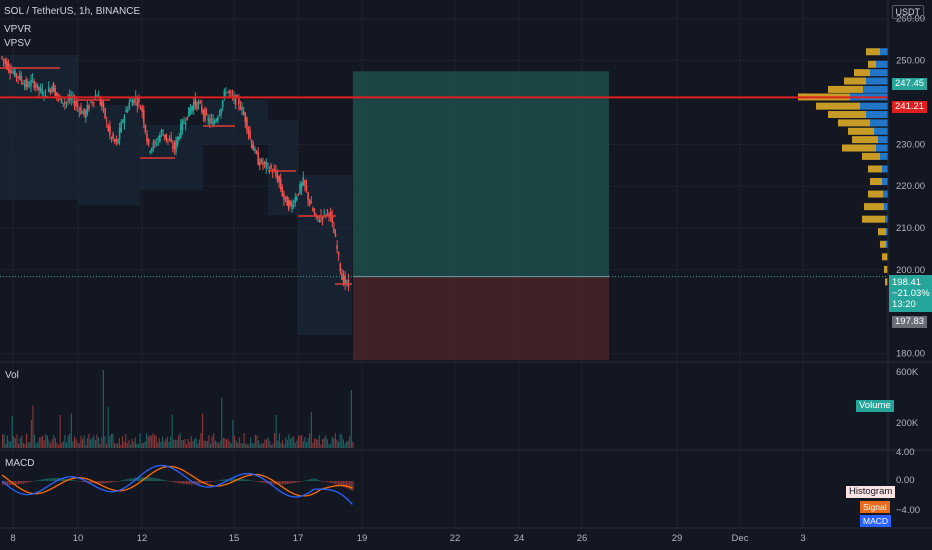 This screenshot has width=932, height=550. Describe the element at coordinates (178, 409) in the screenshot. I see `volume-bars` at that location.